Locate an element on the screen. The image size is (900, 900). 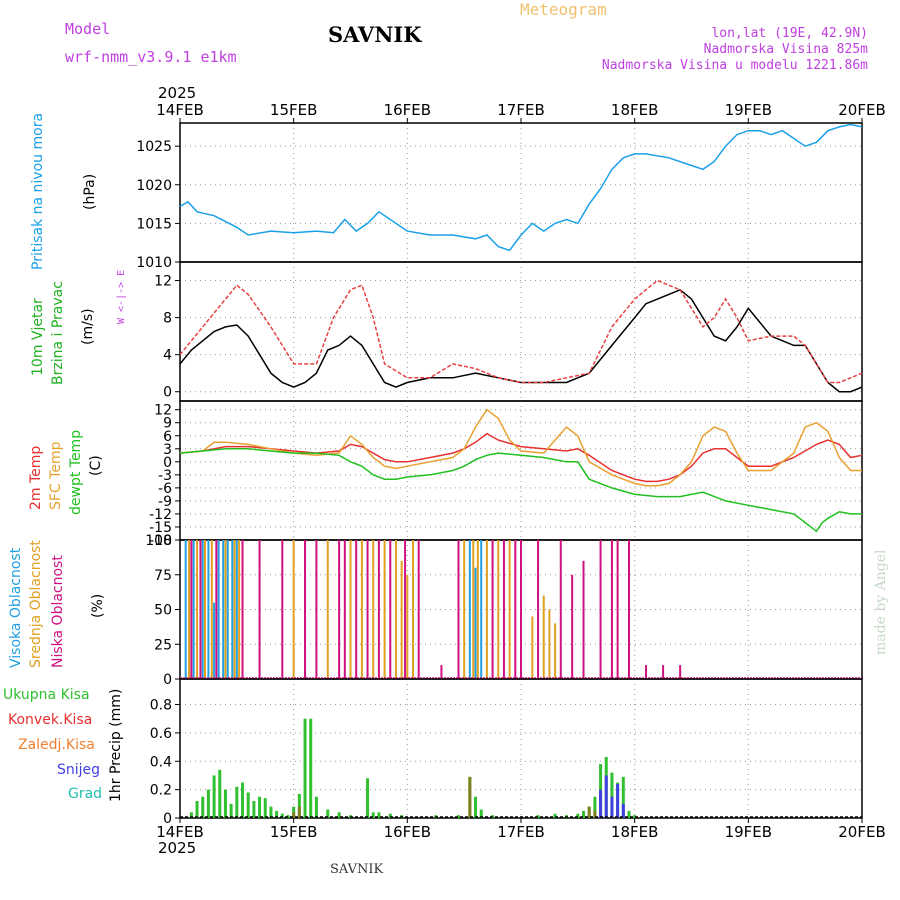
y-tick-label: 12 is located at coordinates (163, 282).